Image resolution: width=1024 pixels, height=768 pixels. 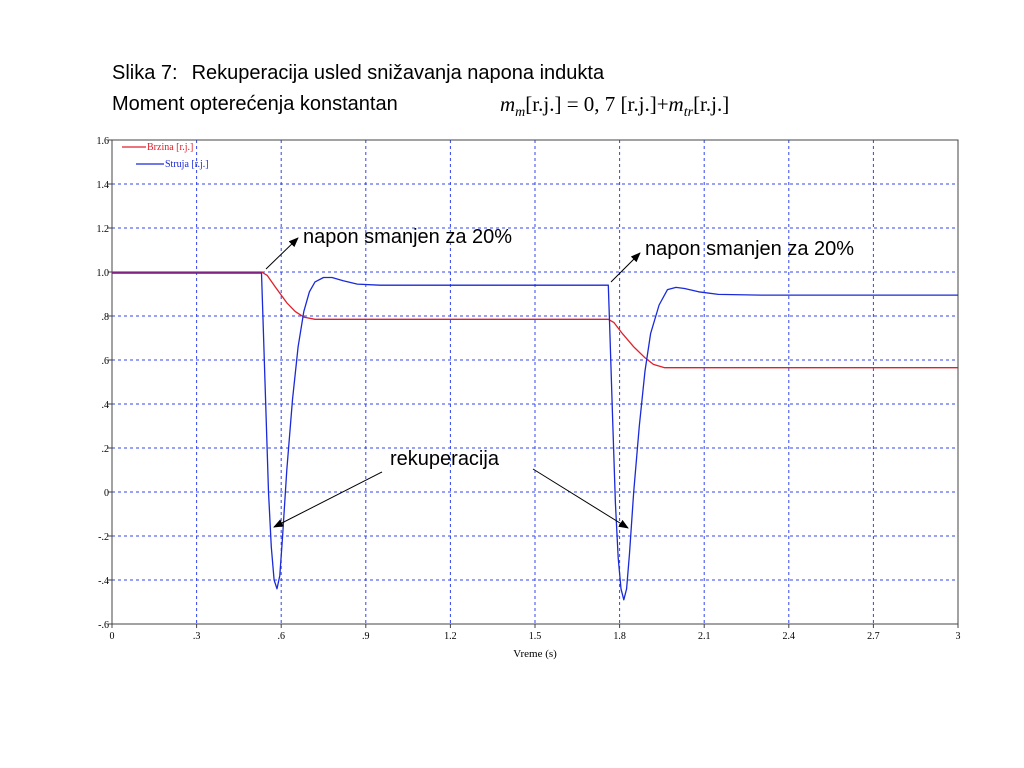 What do you see at coordinates (281, 636) in the screenshot?
I see `x-tick-label: .6` at bounding box center [281, 636].